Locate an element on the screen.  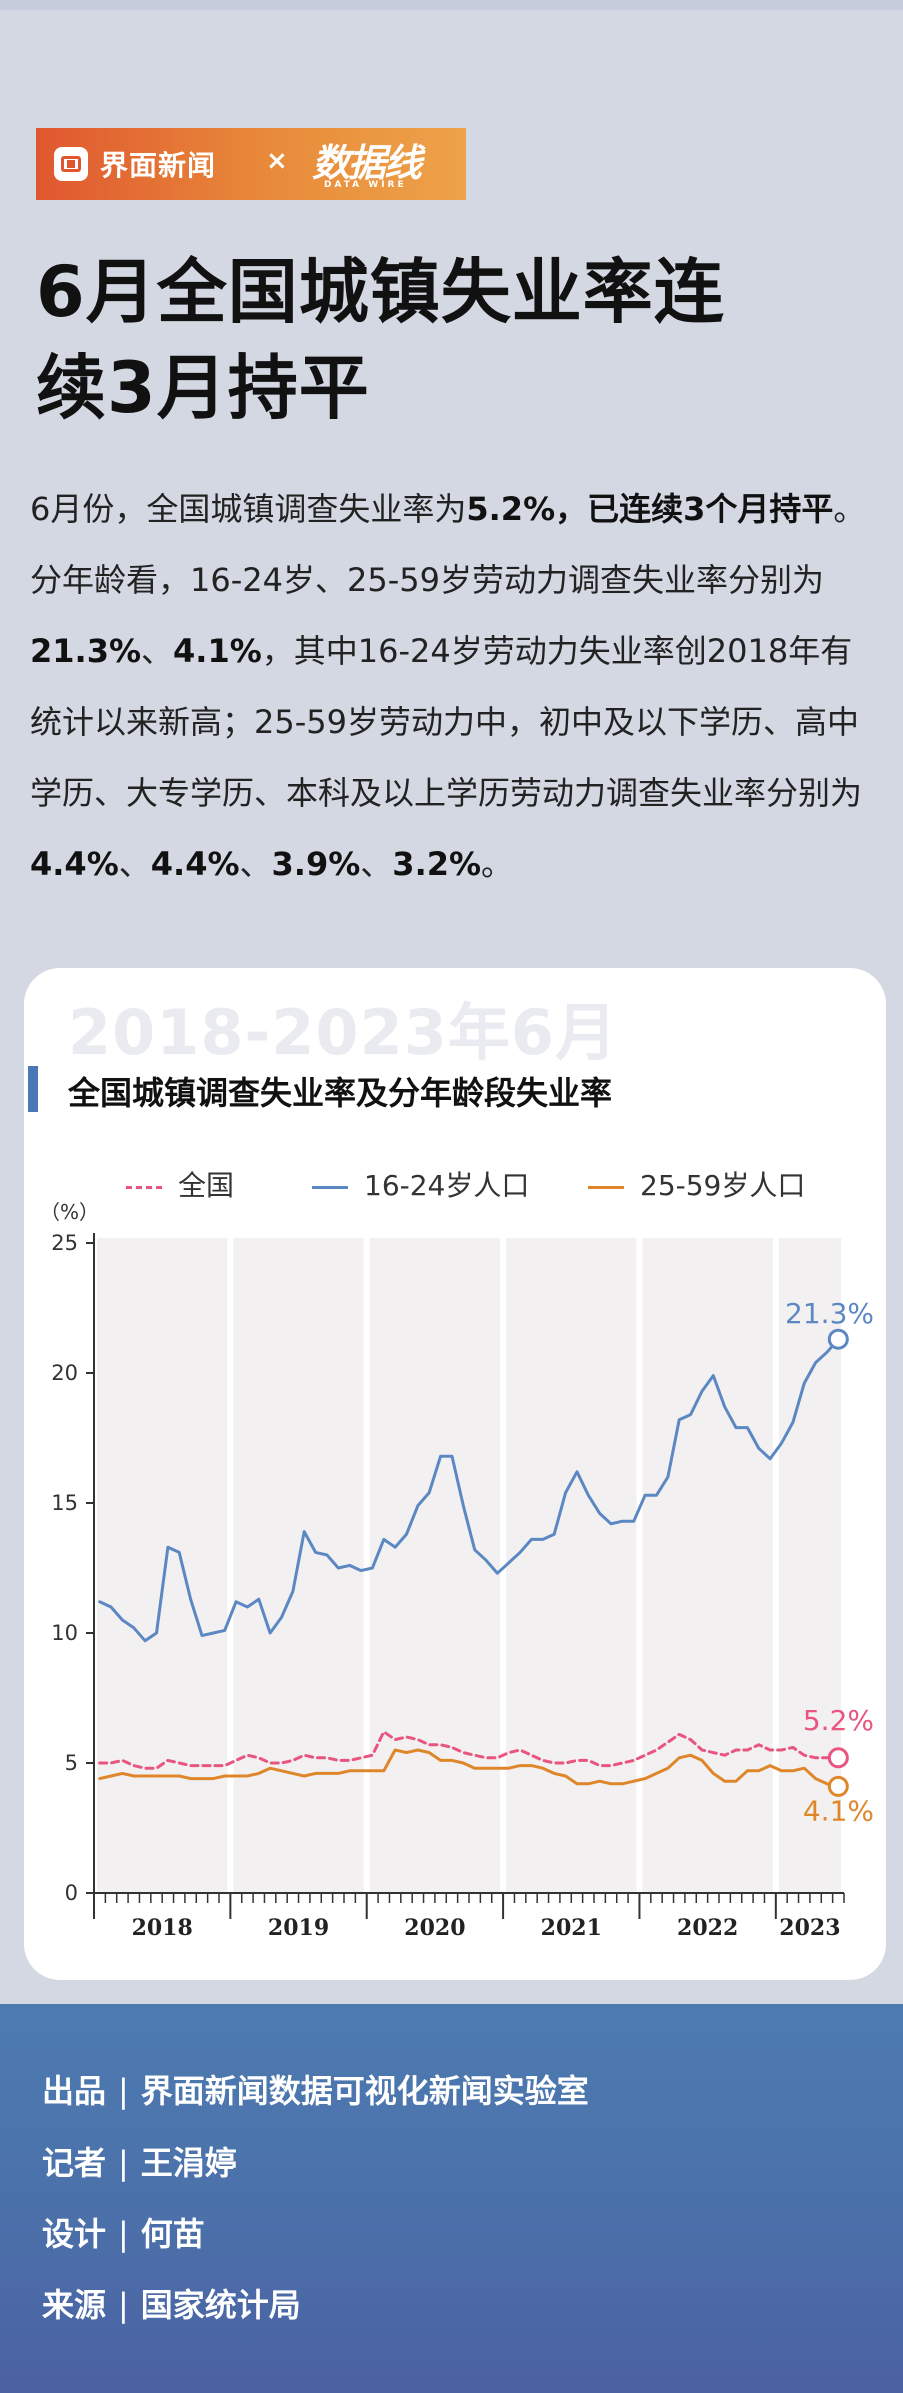
chart-period: 2018-2023年6月 is located at coordinates (343, 1032).